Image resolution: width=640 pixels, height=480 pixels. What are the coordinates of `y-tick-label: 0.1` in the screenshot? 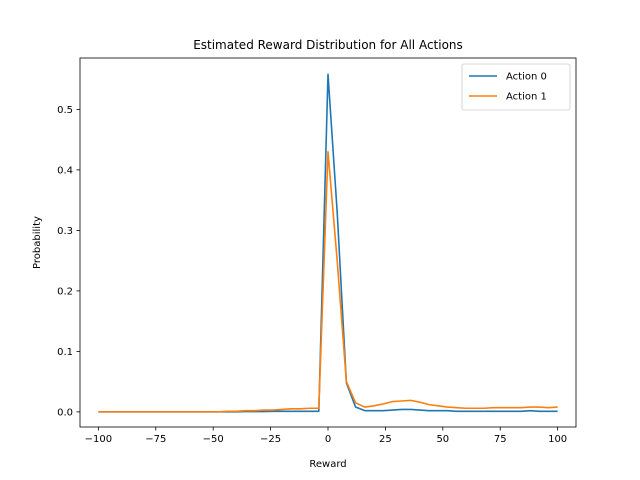 It's located at (65, 352).